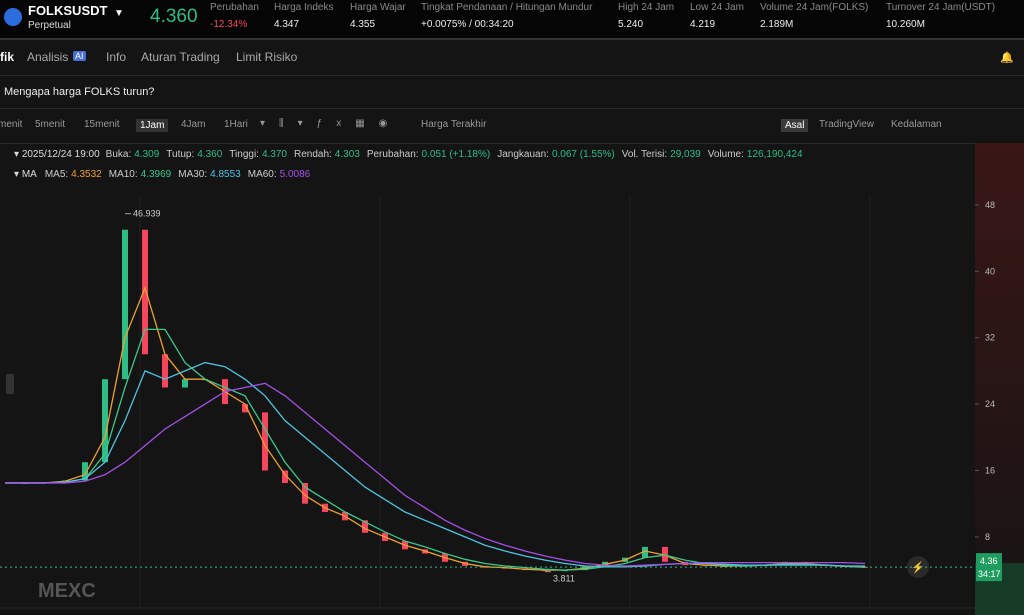  What do you see at coordinates (102, 124) in the screenshot?
I see `interval: 15menit` at bounding box center [102, 124].